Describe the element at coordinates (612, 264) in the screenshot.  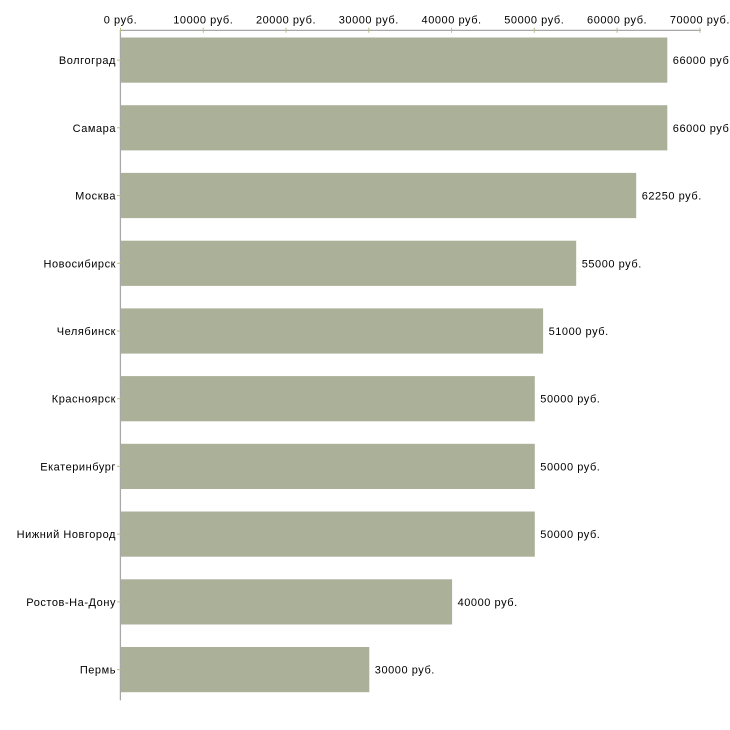
I see `svg-text: 55000 руб.` at that location.